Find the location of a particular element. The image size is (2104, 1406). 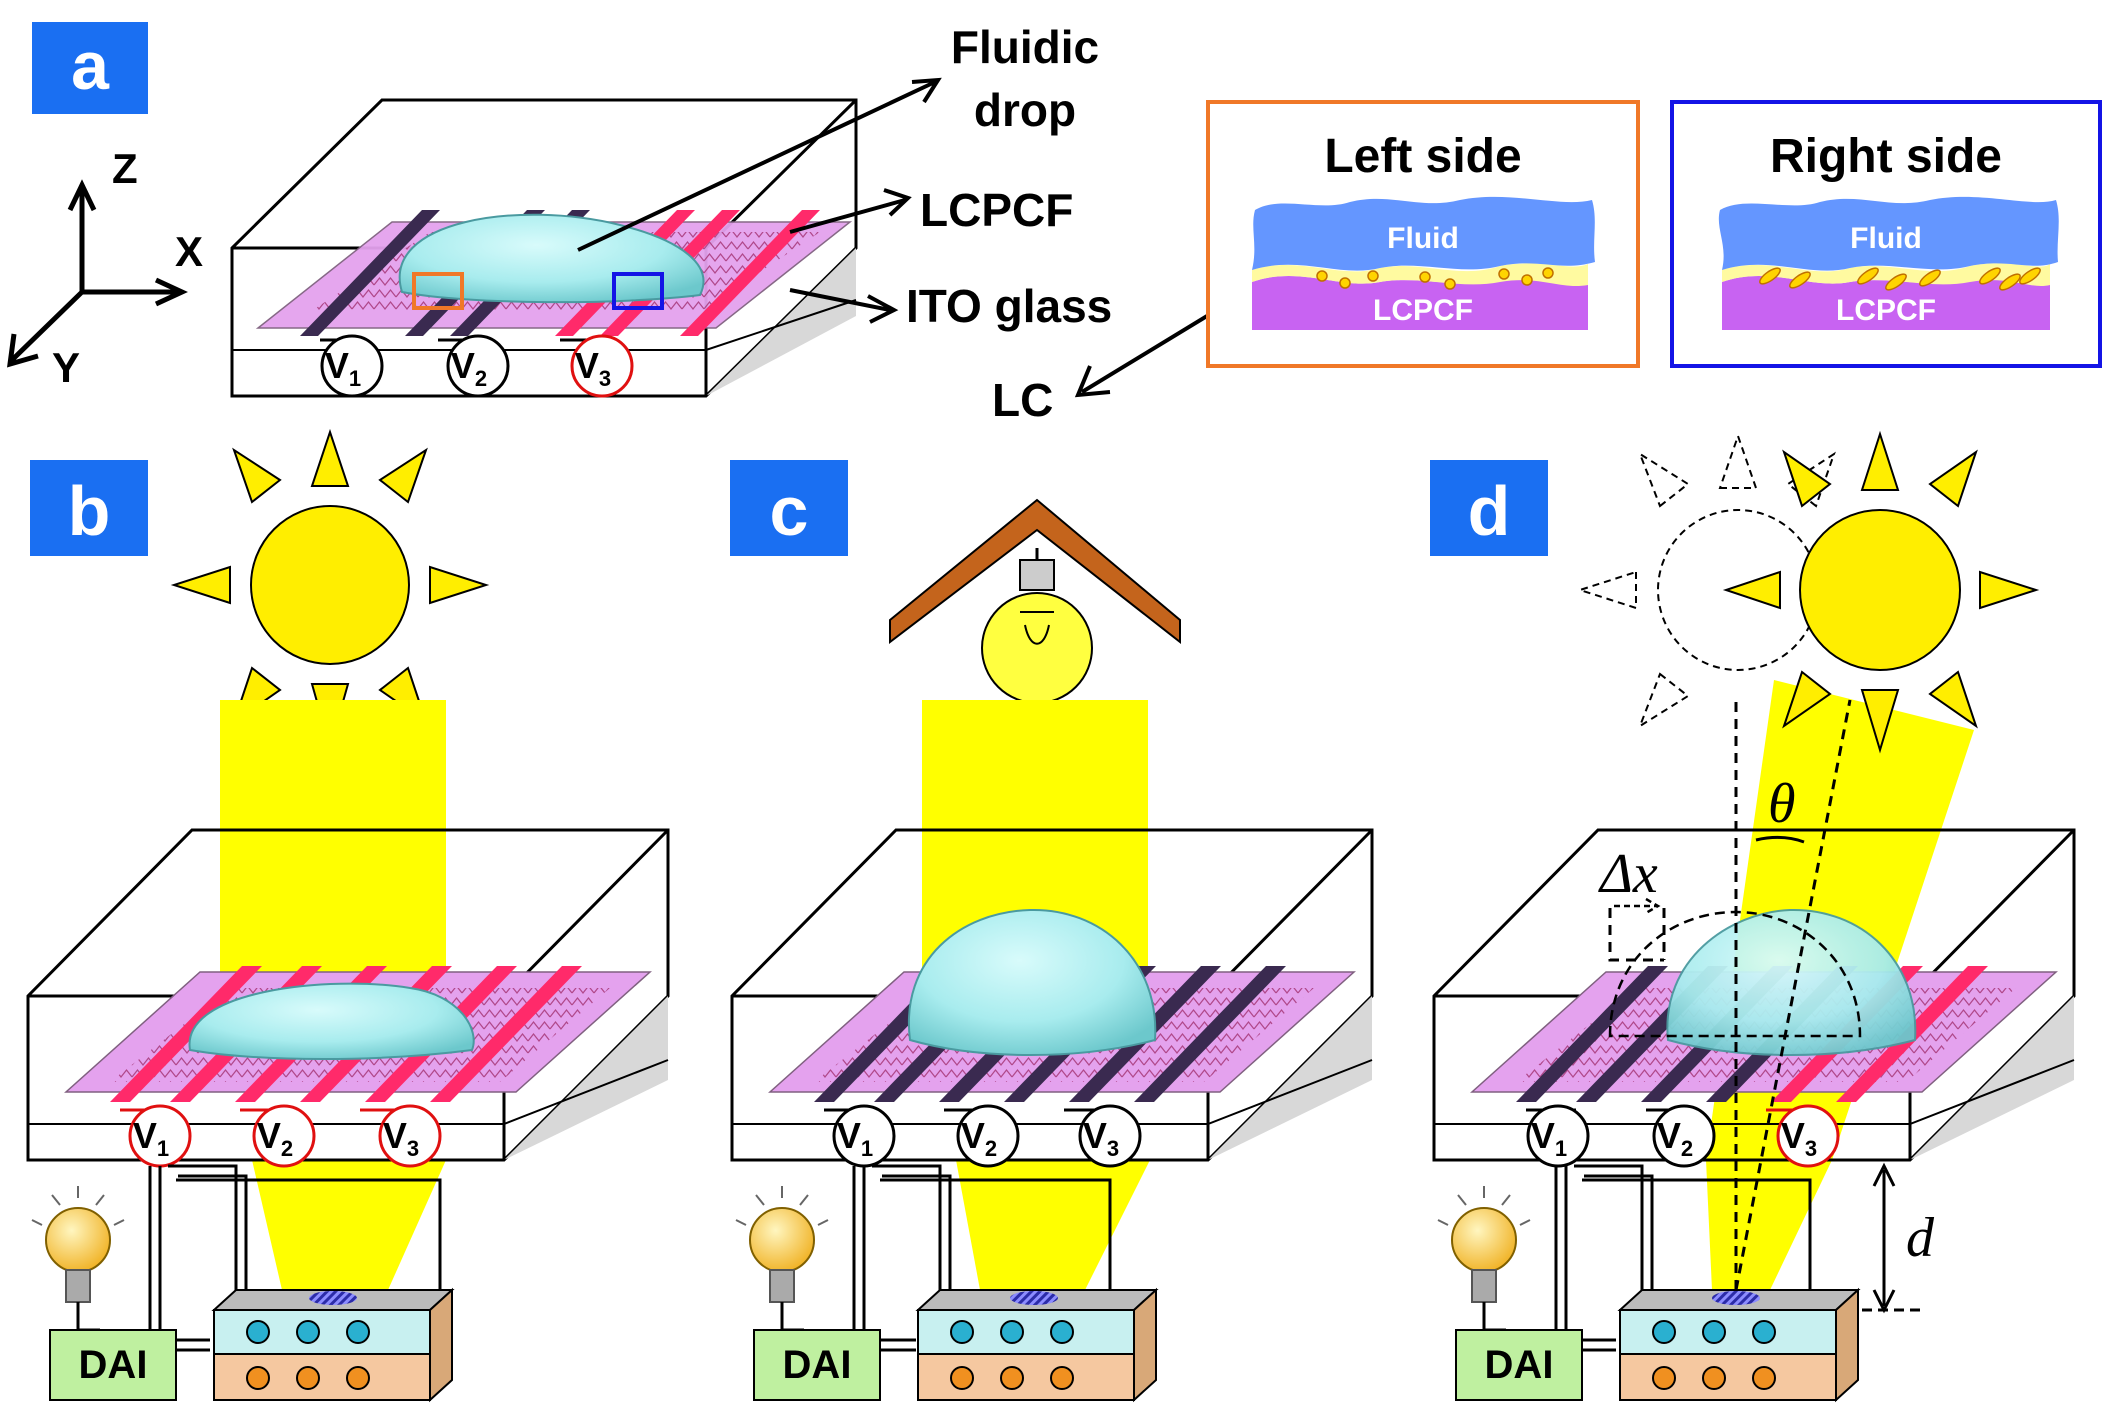

axis-x-label: X is located at coordinates (189, 251).